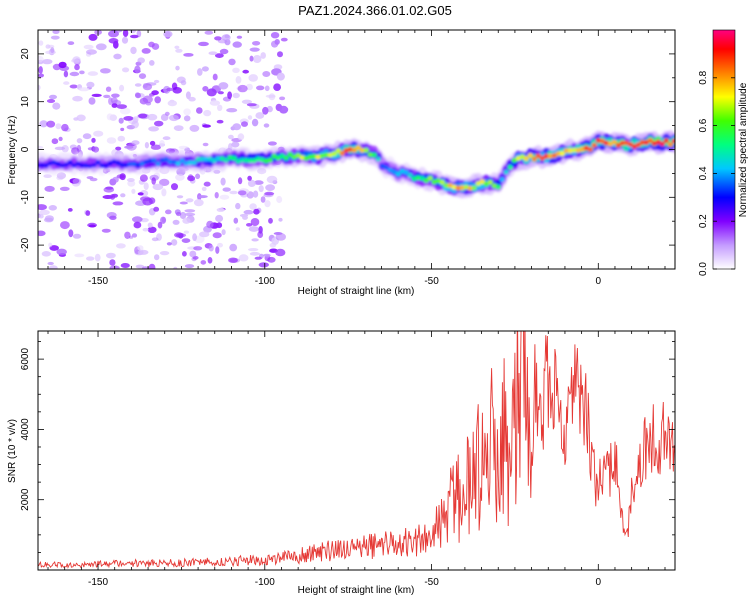  I want to click on colorbar-tick-label: 0.6, so click(703, 125).